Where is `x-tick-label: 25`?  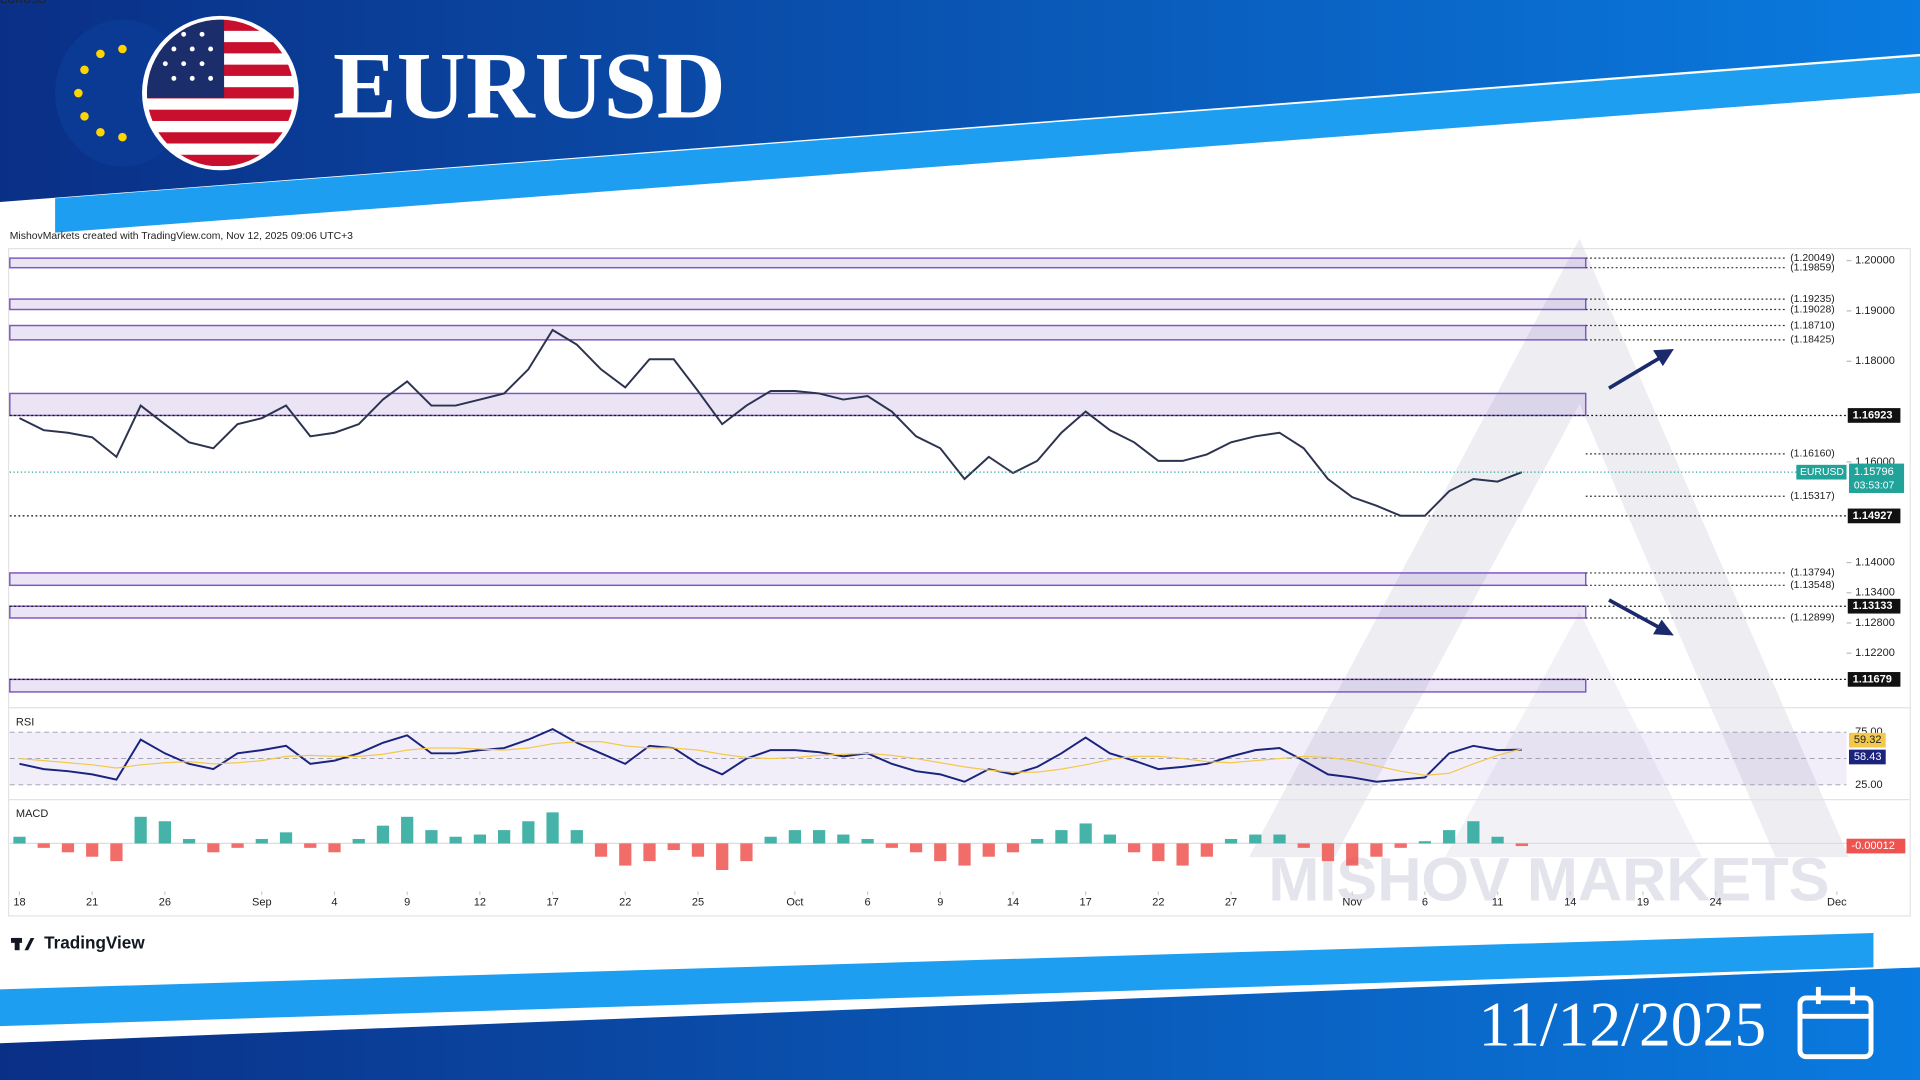
x-tick-label: 25 is located at coordinates (698, 902).